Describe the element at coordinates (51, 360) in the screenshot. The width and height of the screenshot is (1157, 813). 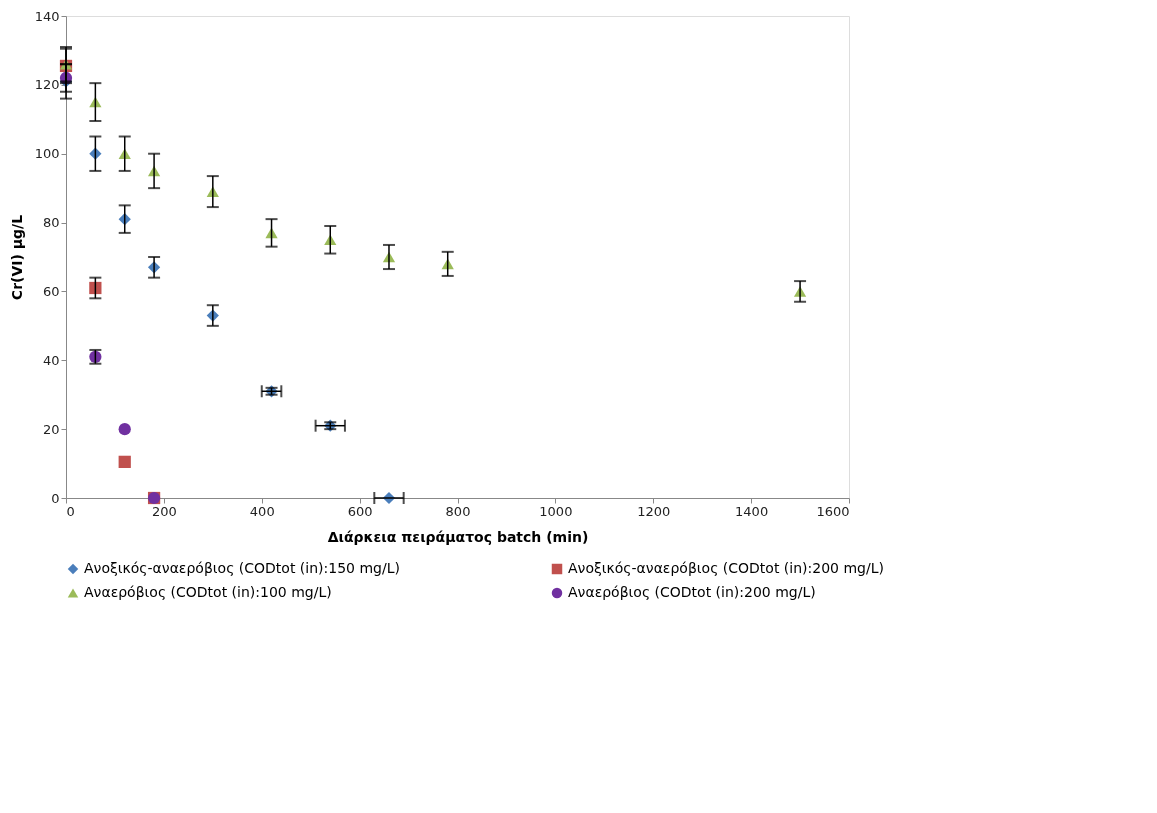
I see `y-tick-label: 40` at that location.